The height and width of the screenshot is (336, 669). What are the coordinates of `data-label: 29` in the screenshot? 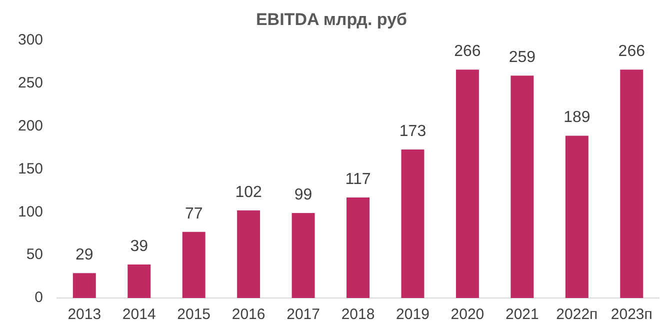 It's located at (84, 255).